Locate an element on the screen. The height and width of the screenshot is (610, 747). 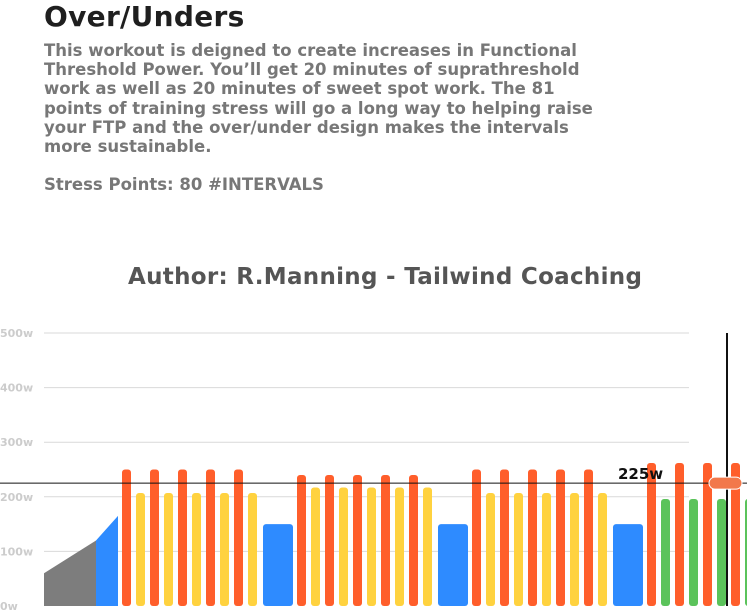
ftp-slider-handle is located at coordinates (725, 483).